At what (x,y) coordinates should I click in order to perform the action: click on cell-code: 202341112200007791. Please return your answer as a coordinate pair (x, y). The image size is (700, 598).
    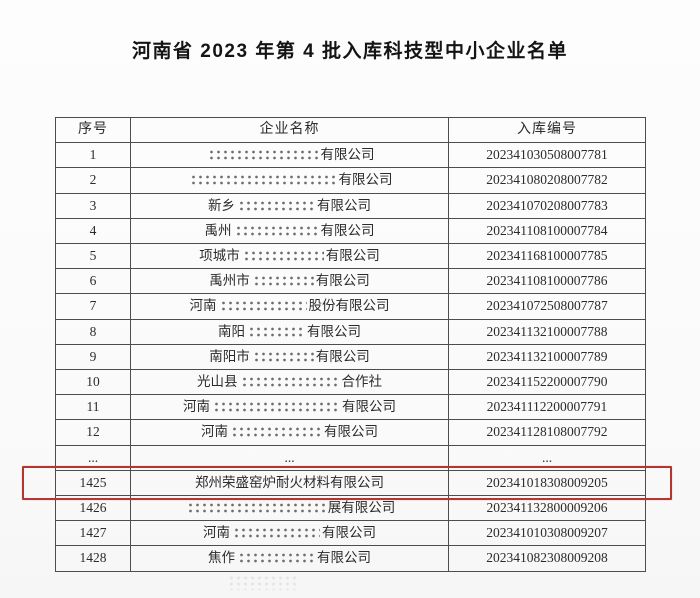
    Looking at the image, I should click on (547, 407).